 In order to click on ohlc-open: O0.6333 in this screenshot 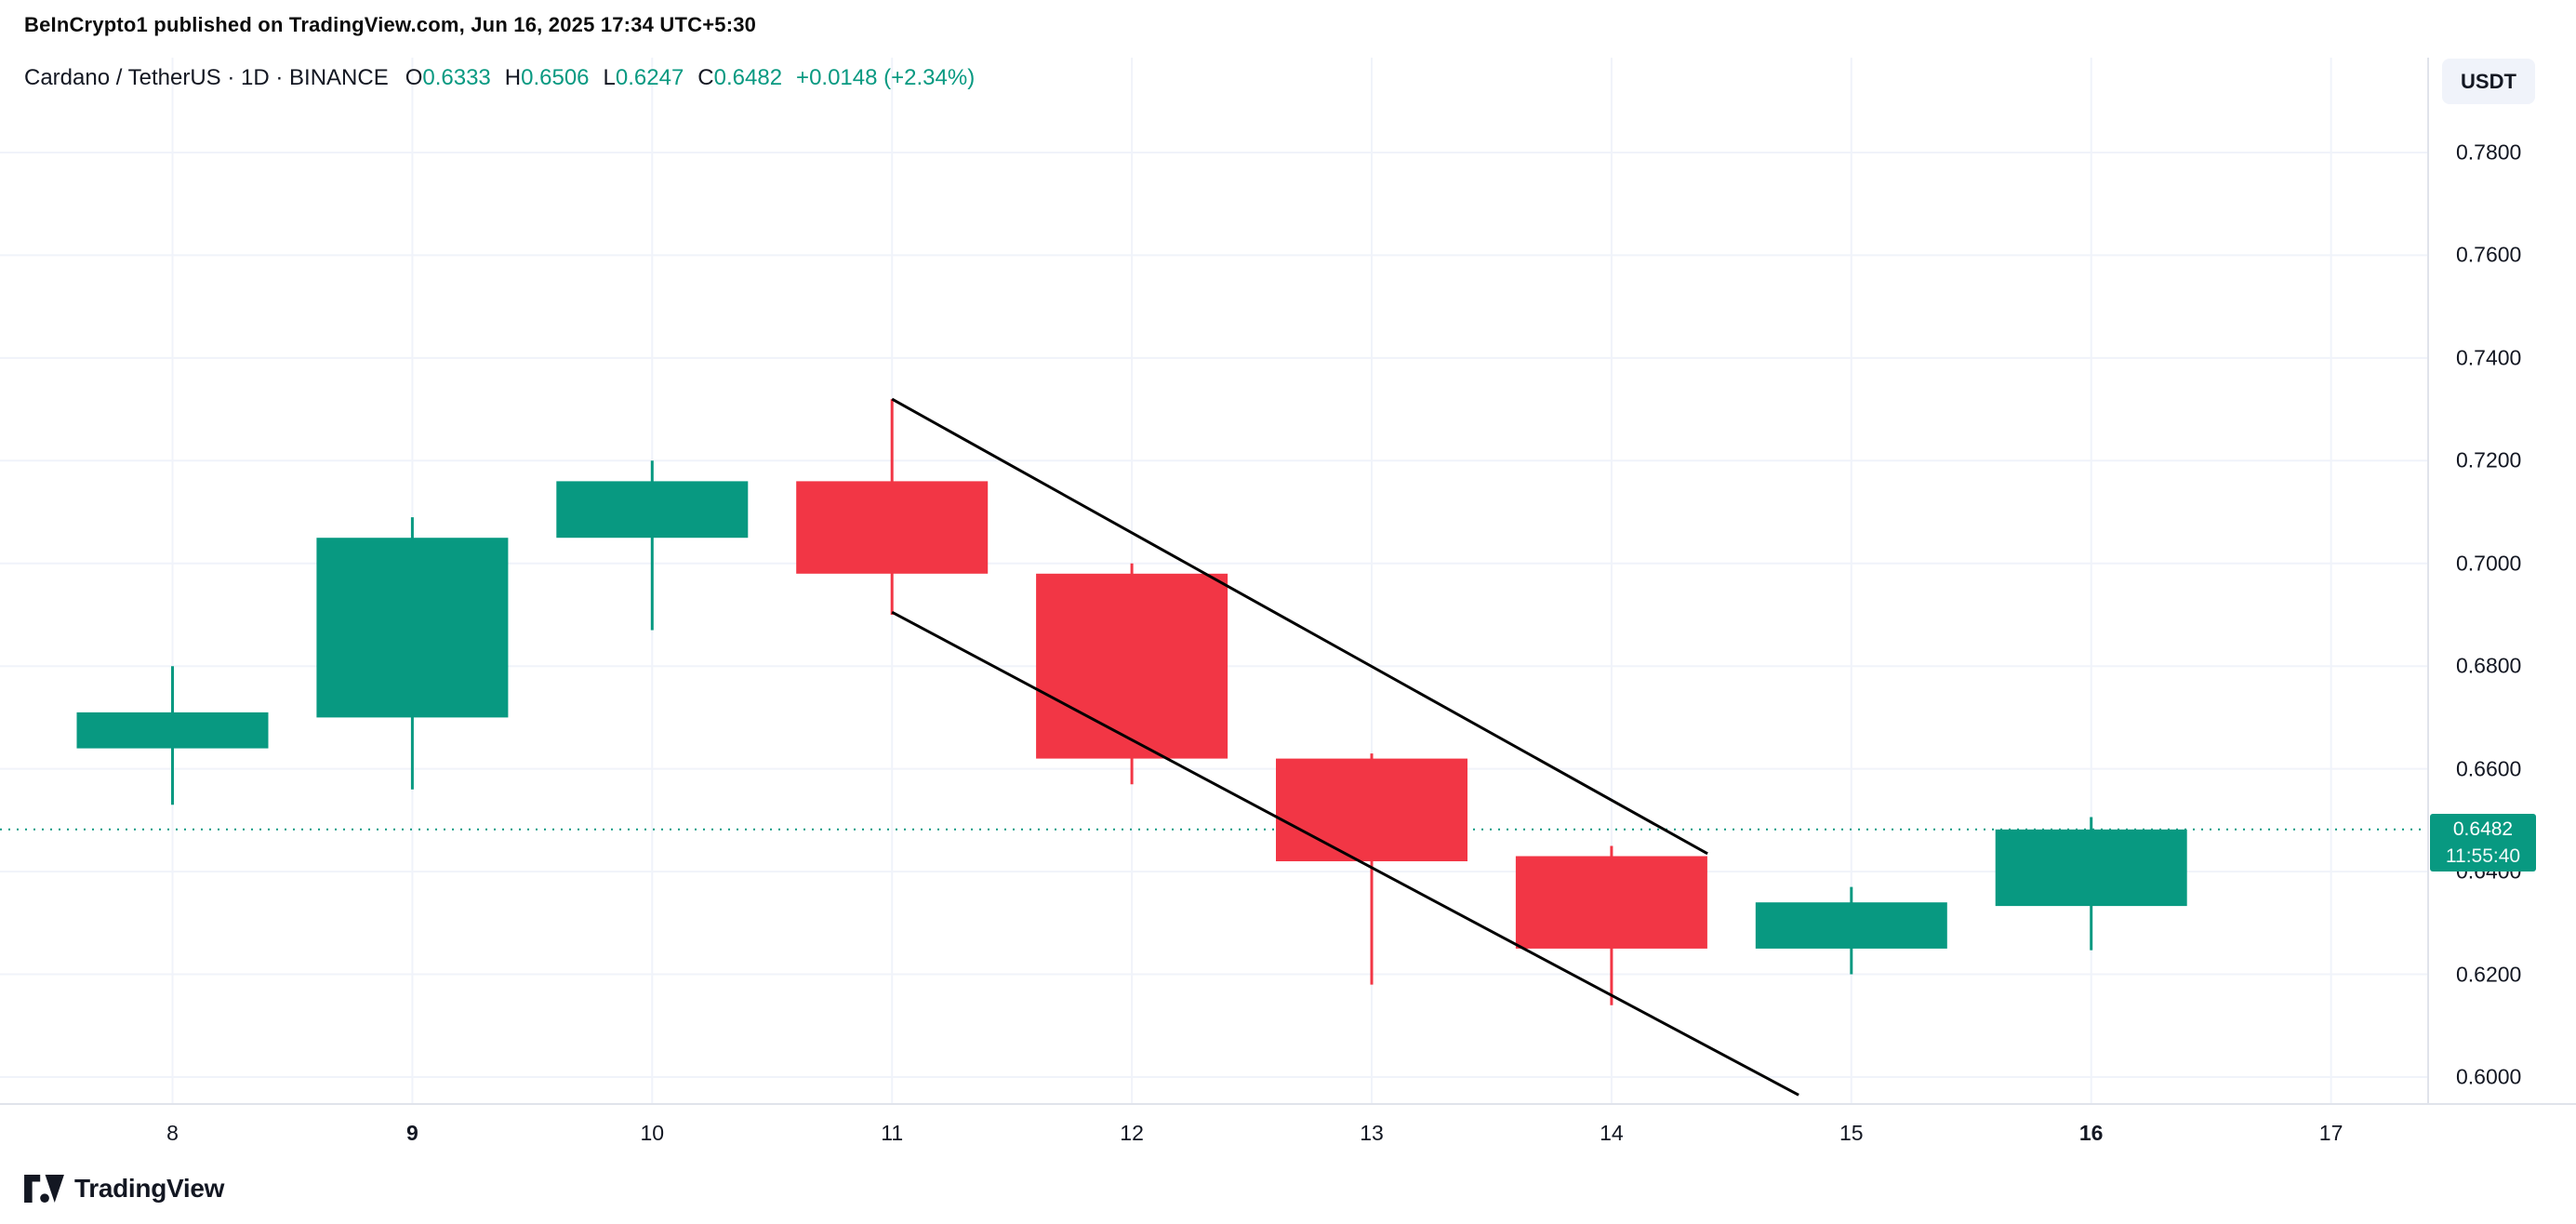, I will do `click(448, 78)`.